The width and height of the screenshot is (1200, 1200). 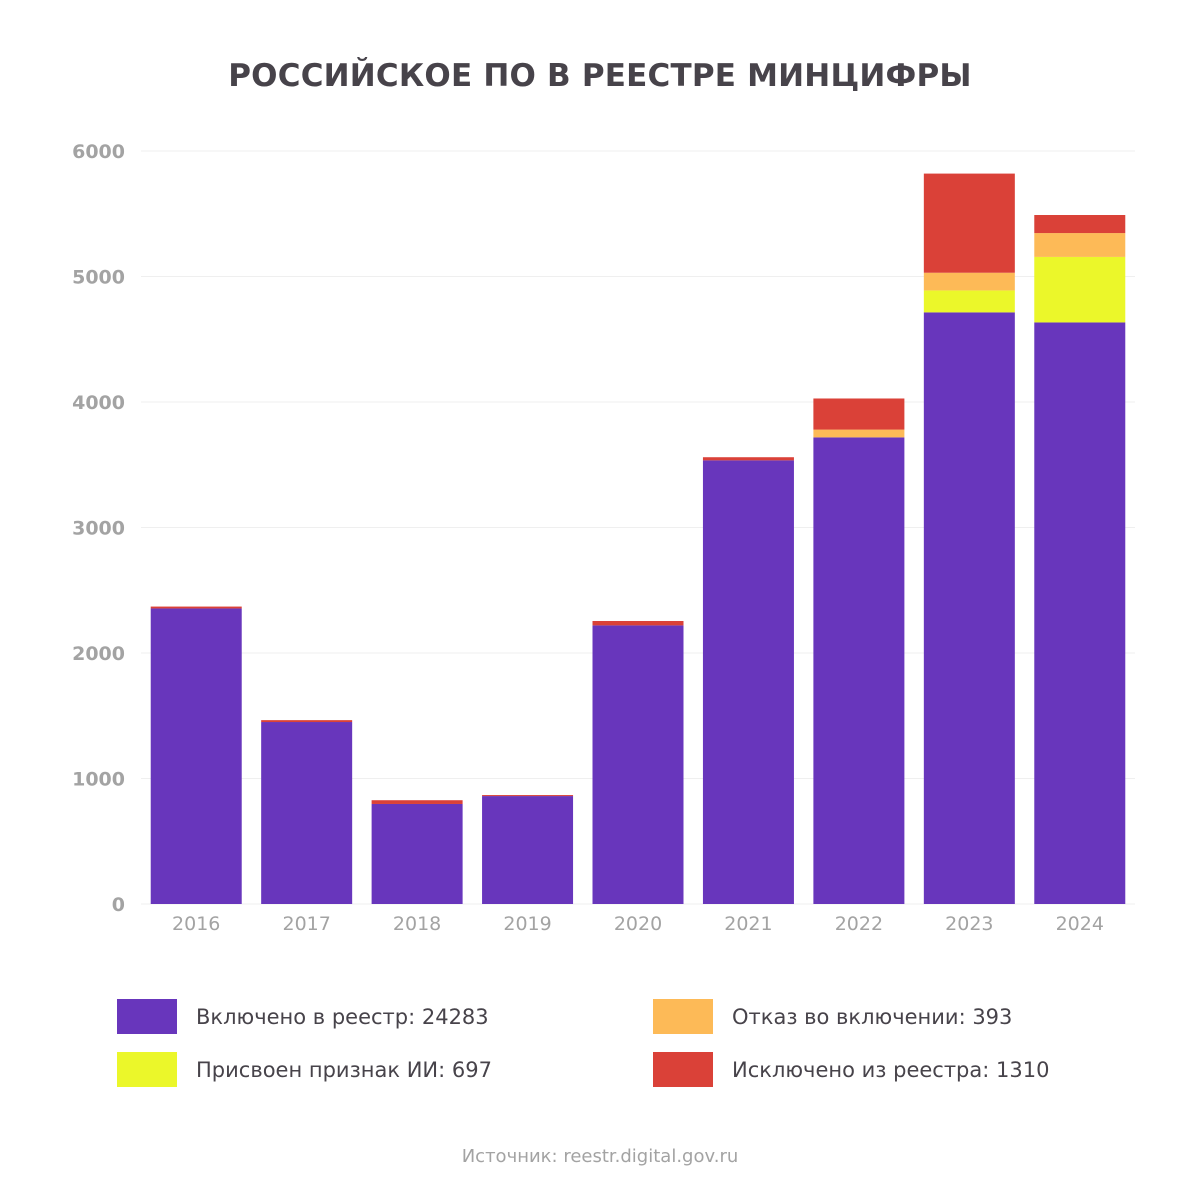 I want to click on legend-swatch-ai, so click(x=147, y=1069).